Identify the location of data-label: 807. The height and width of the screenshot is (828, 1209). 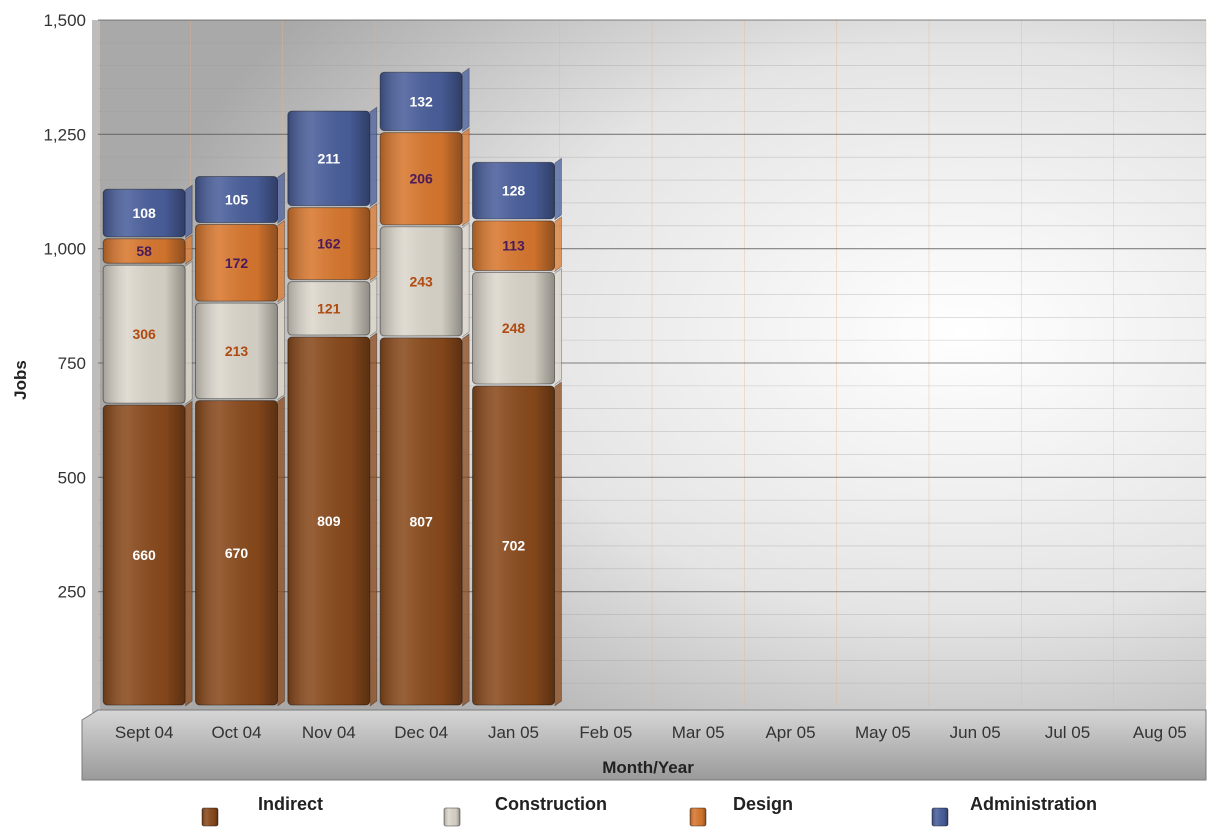
(421, 521).